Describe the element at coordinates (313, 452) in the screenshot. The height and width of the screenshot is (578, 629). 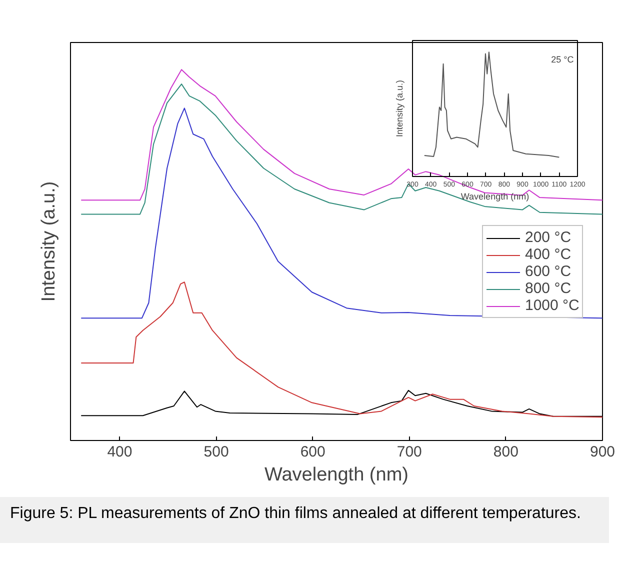
I see `x-tick-label: 600` at that location.